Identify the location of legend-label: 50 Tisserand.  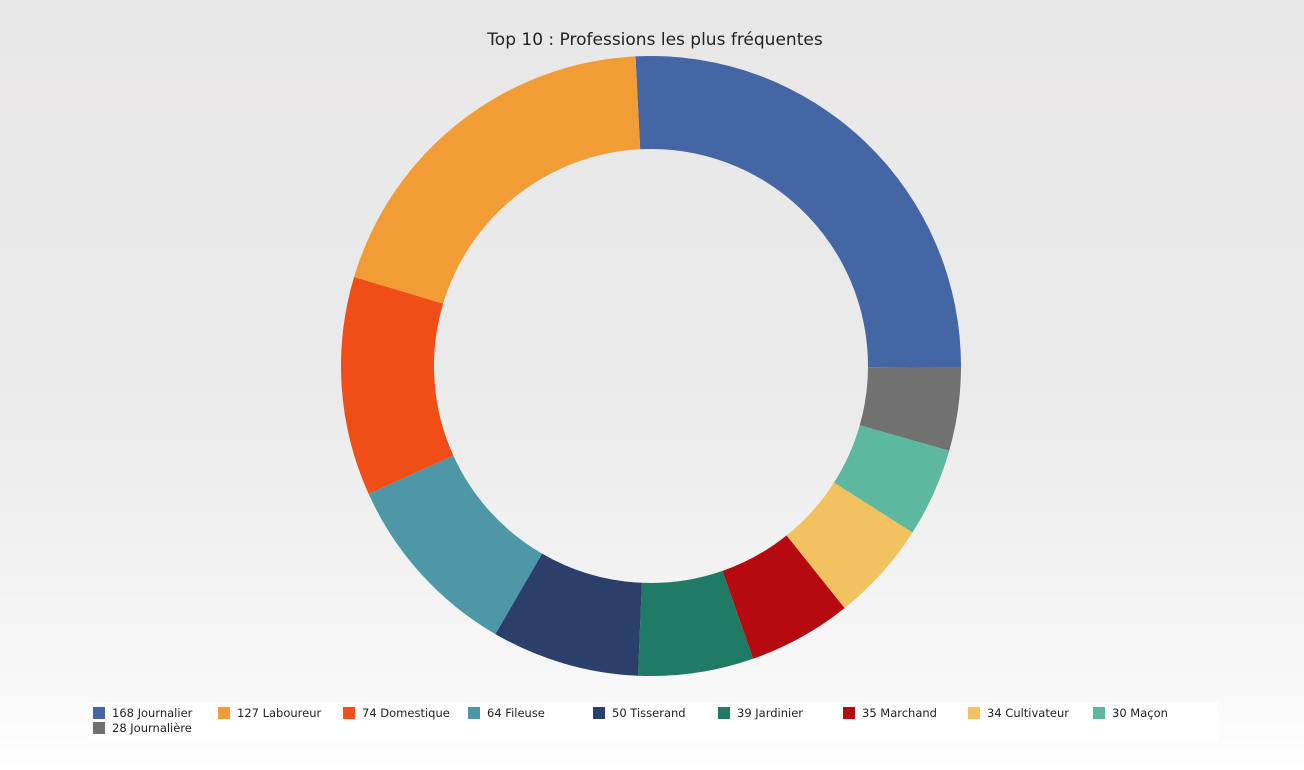
(649, 713).